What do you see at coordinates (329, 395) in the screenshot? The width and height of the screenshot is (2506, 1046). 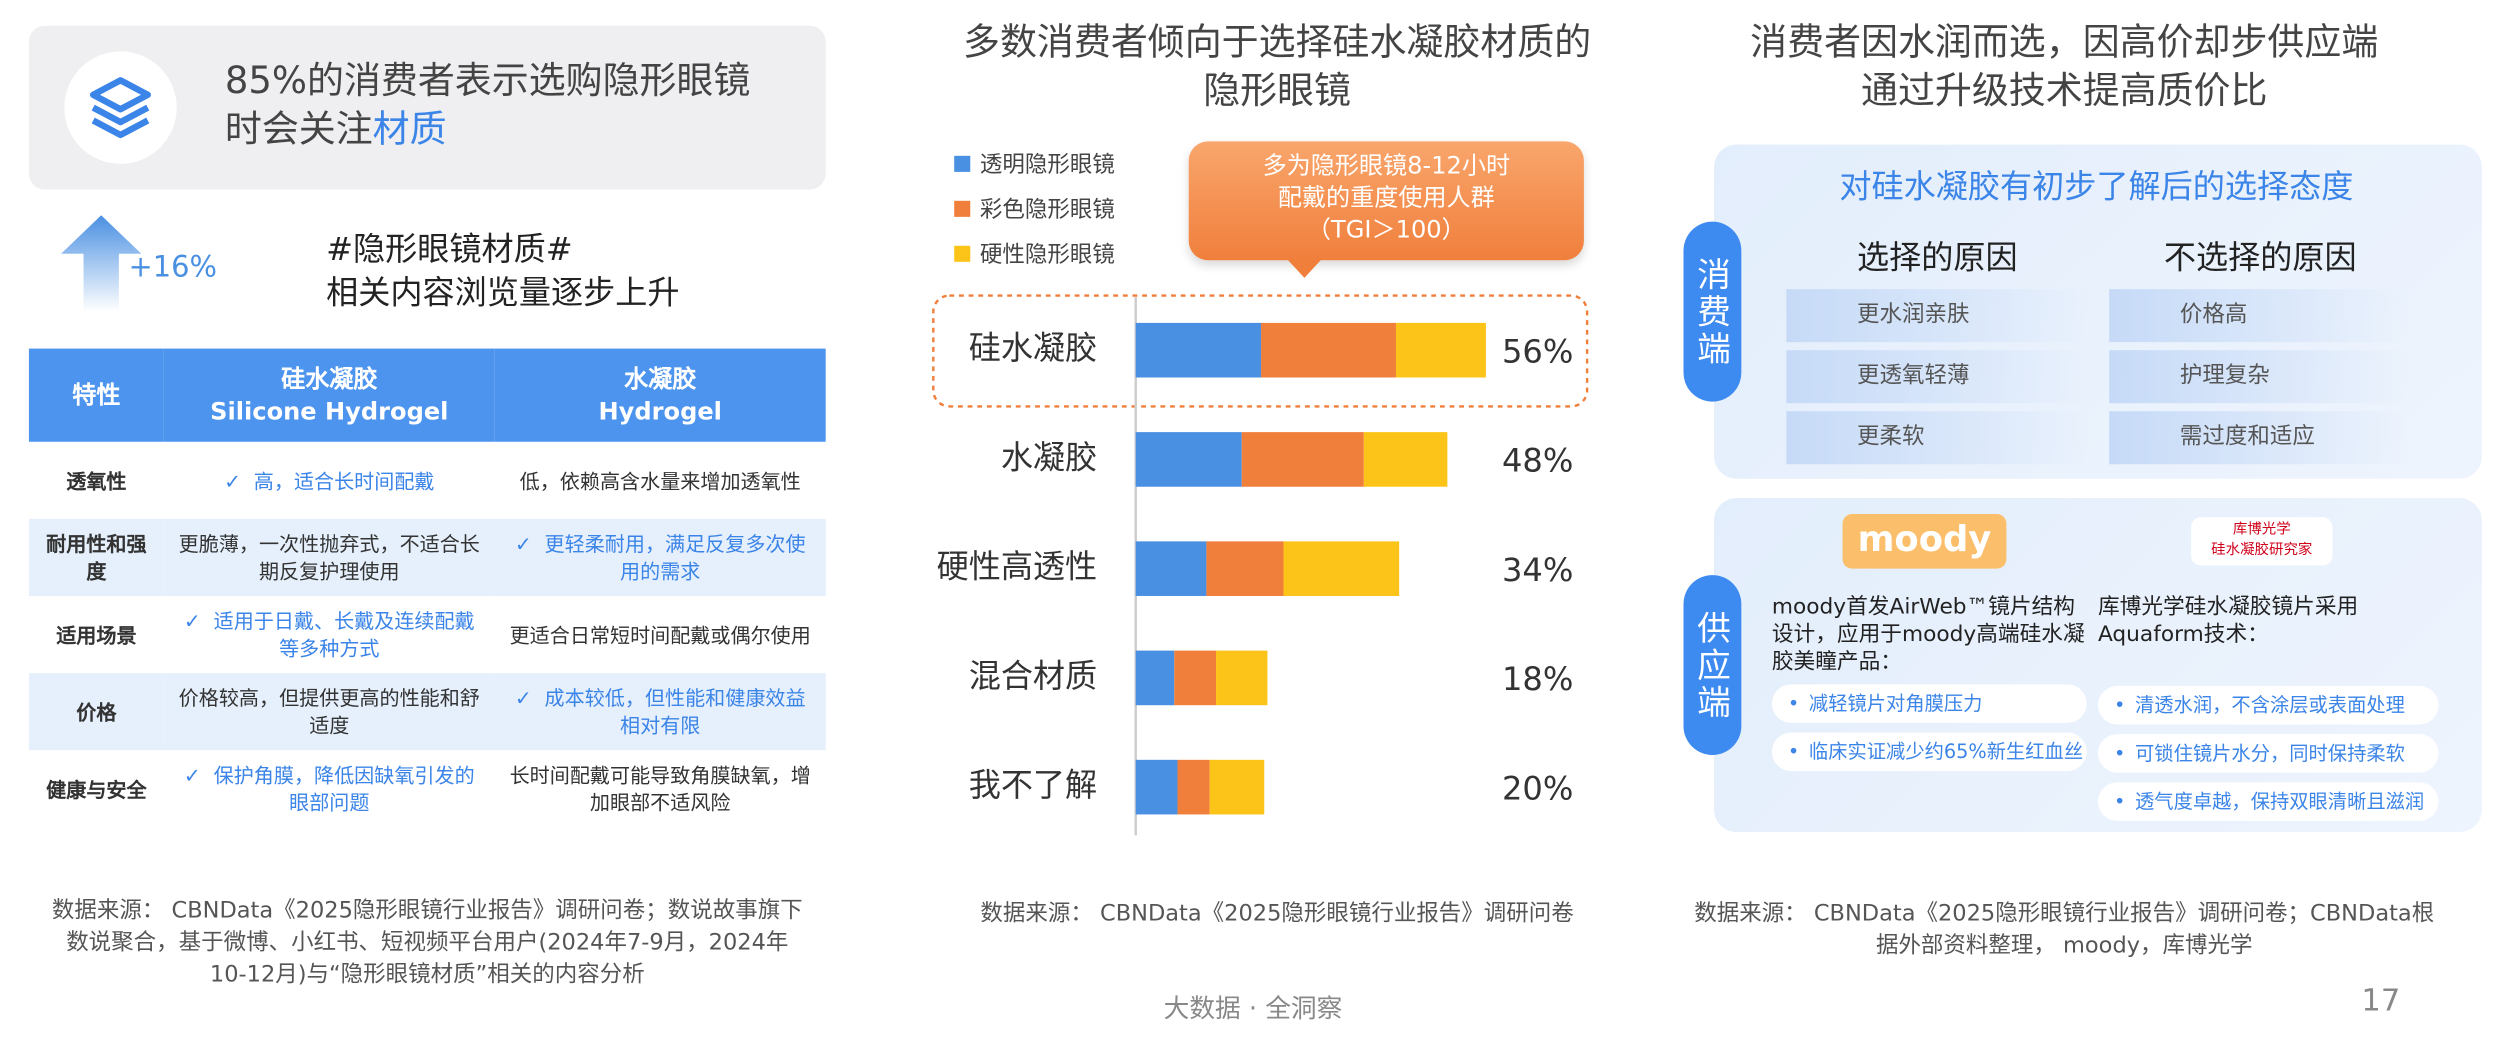 I see `header-cell: 硅水凝胶 Silicone Hydrogel` at bounding box center [329, 395].